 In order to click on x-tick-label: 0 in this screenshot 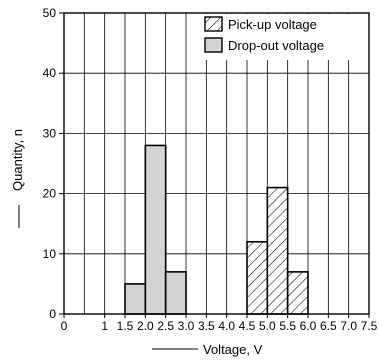, I will do `click(64, 326)`.